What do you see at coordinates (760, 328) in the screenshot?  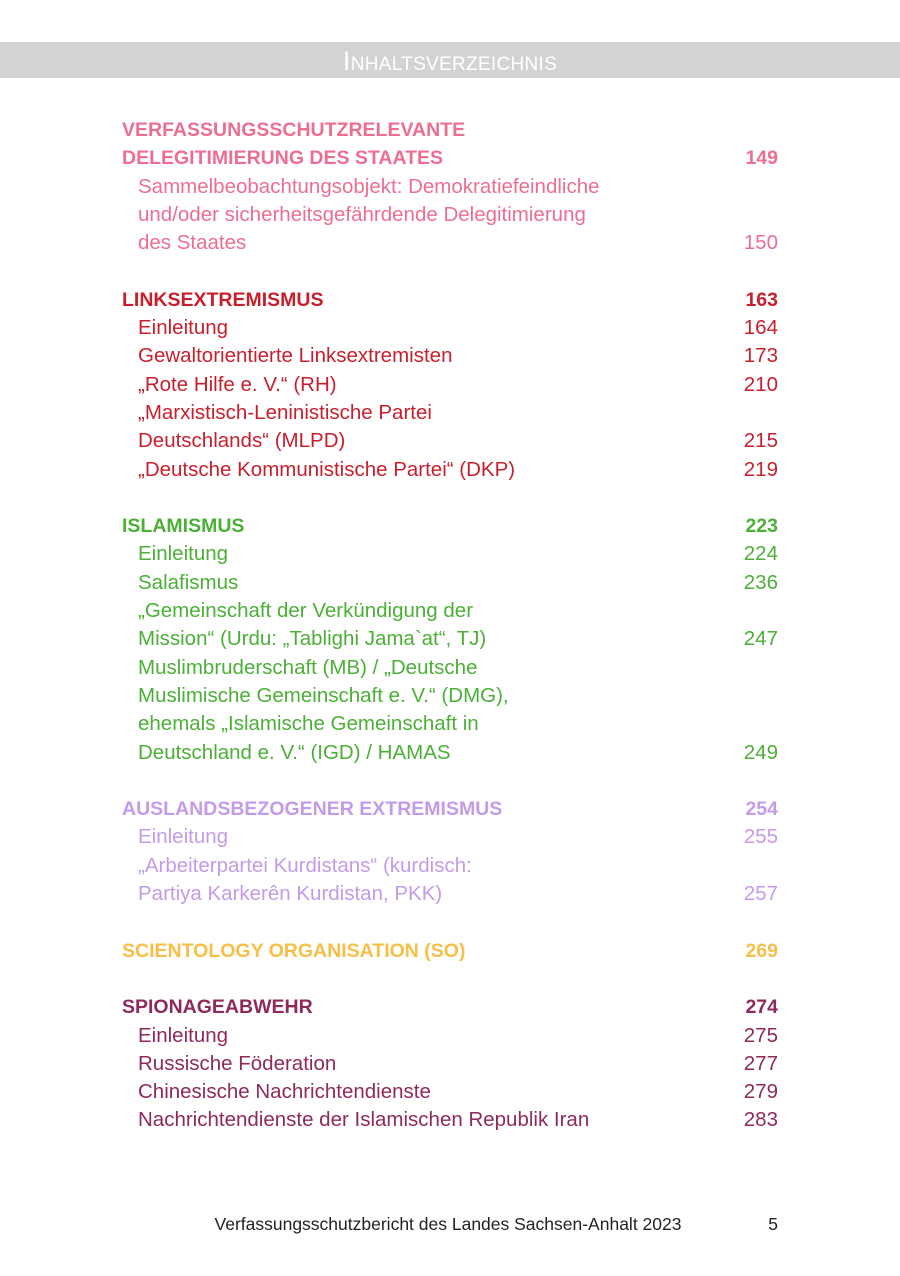 I see `entry-page-number: 164` at bounding box center [760, 328].